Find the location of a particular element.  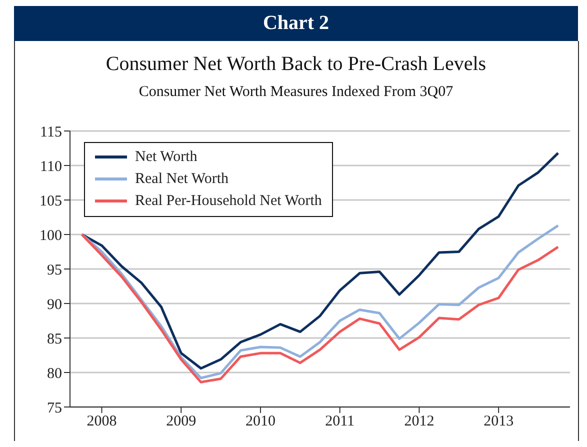

x-tick-label: 2012 is located at coordinates (419, 422).